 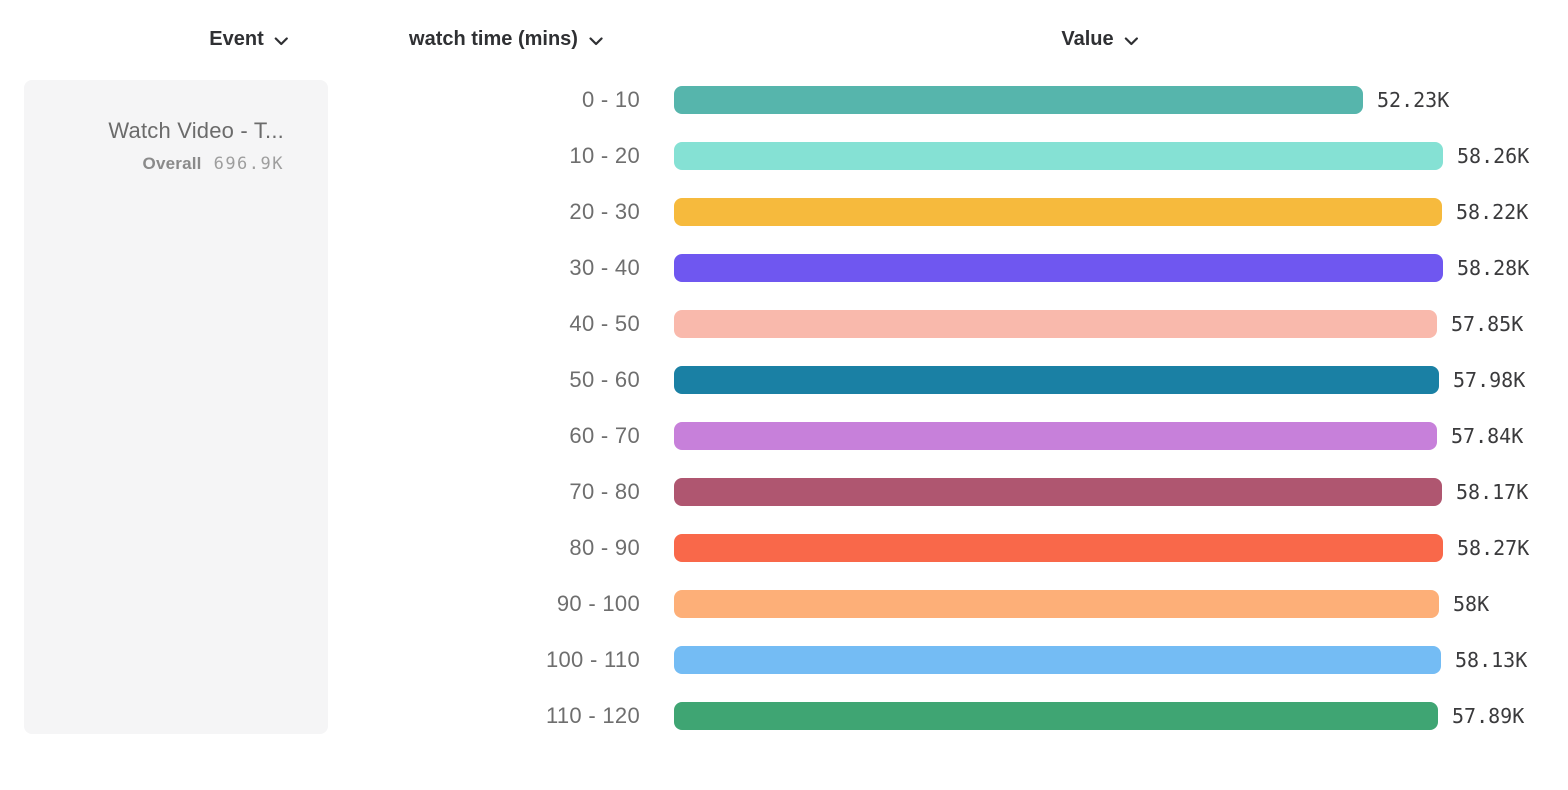 What do you see at coordinates (236, 39) in the screenshot?
I see `event-column-label: Event` at bounding box center [236, 39].